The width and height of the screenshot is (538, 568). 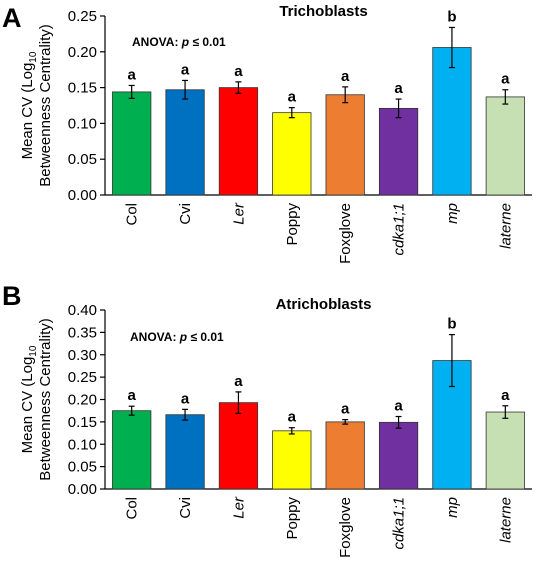 I want to click on y-tick-label: 0.40, so click(x=82, y=310).